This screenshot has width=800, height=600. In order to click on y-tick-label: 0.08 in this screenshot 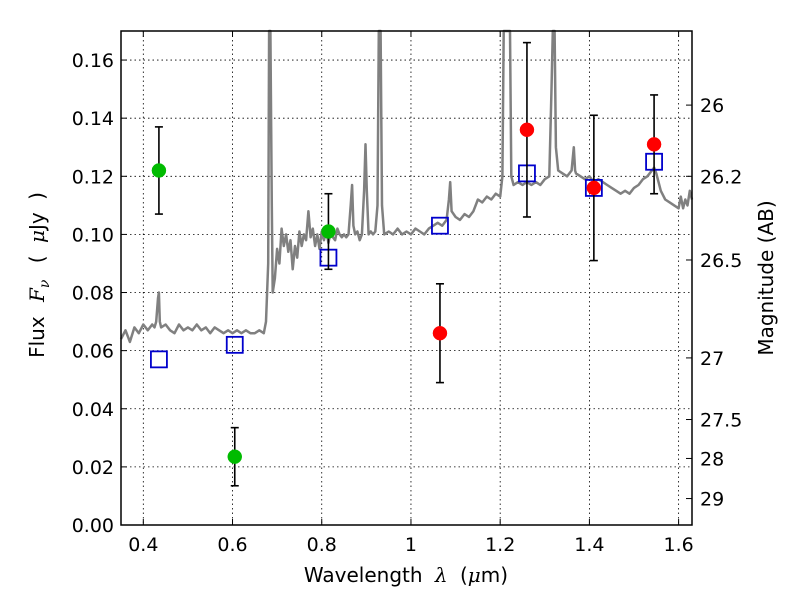, I will do `click(93, 294)`.